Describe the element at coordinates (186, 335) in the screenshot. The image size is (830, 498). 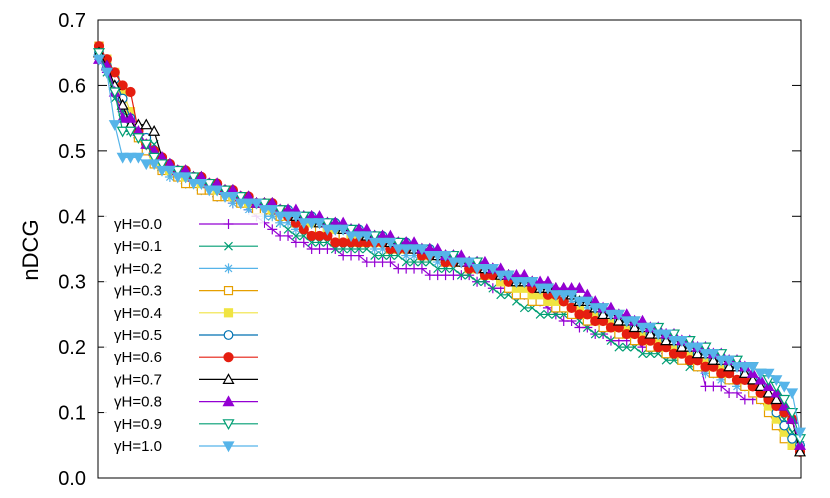
I see `legend-item: γH=0.5` at that location.